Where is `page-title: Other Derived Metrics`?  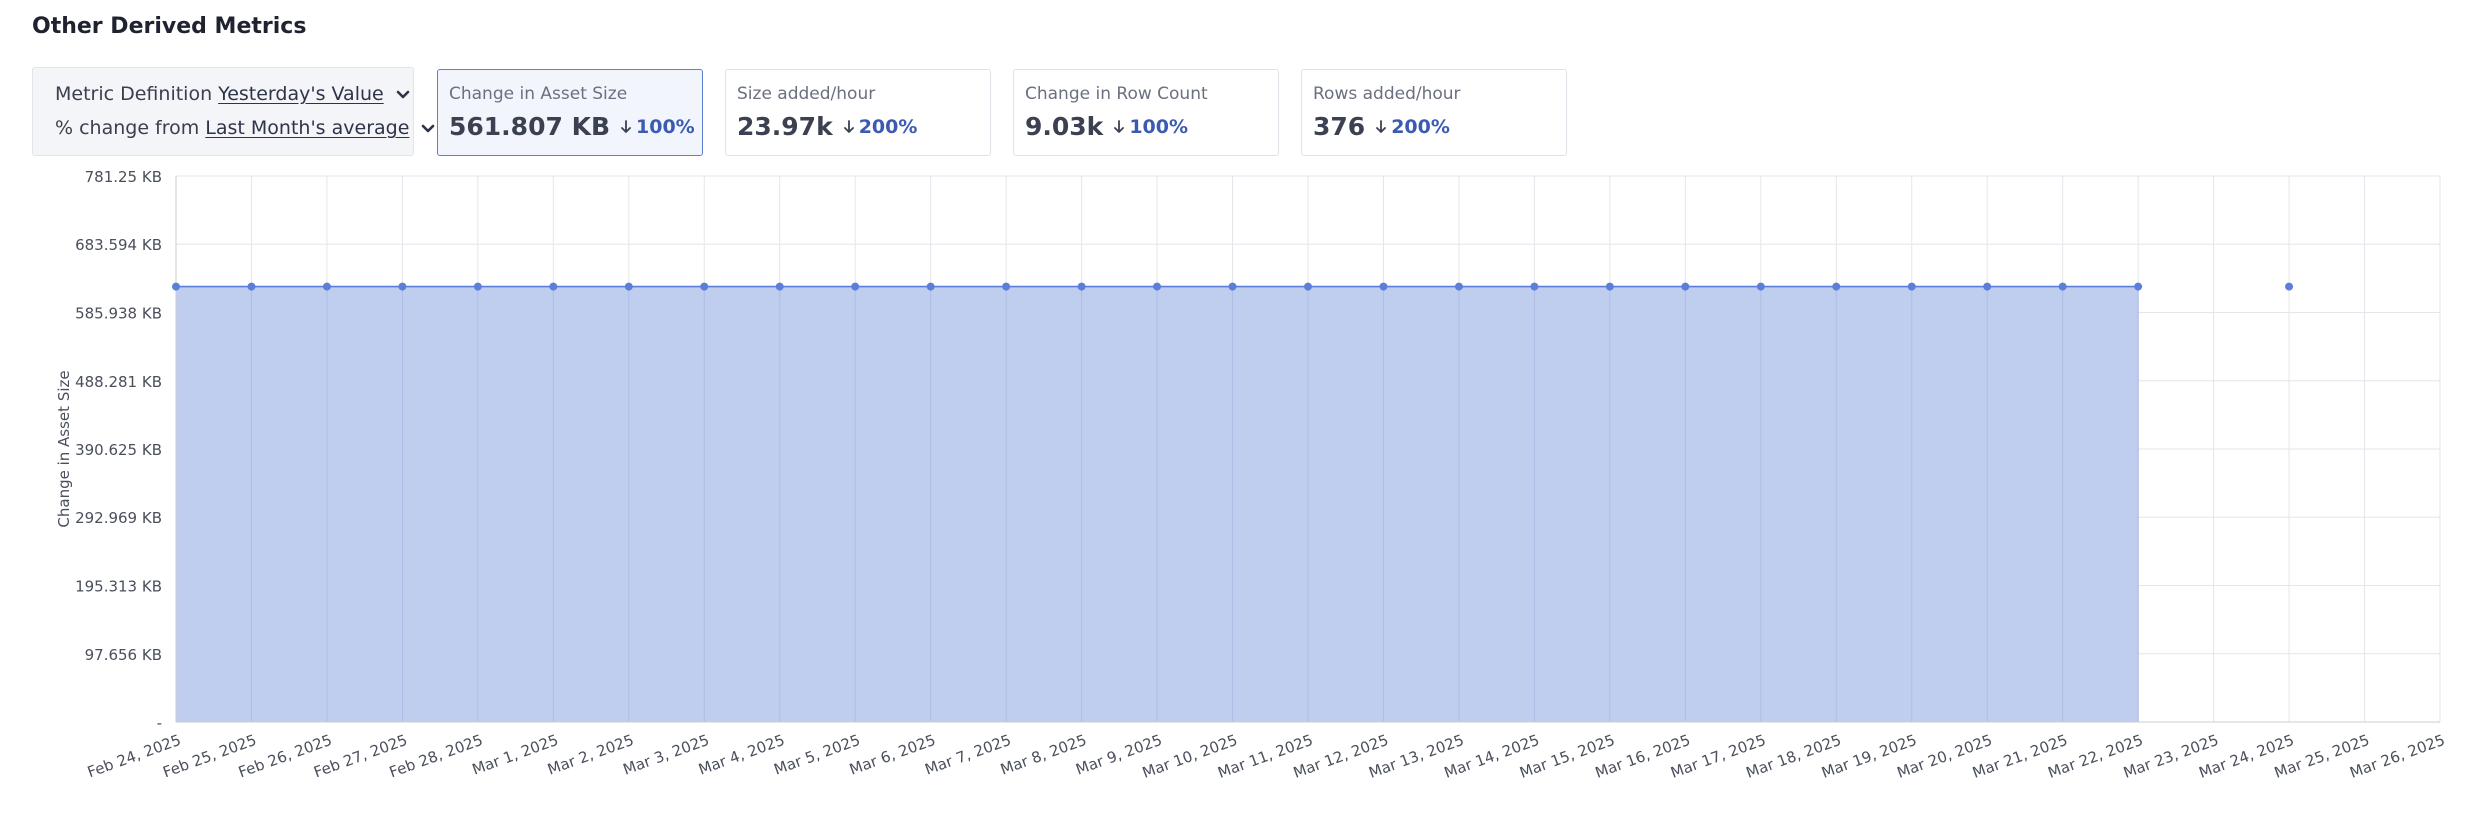 page-title: Other Derived Metrics is located at coordinates (169, 26).